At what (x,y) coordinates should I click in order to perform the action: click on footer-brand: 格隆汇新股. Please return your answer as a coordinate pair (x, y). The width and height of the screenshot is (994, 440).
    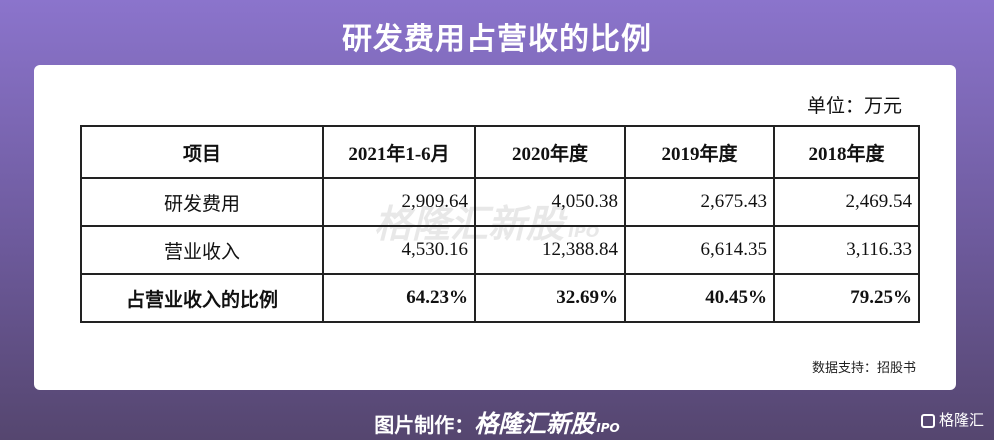
    Looking at the image, I should click on (534, 424).